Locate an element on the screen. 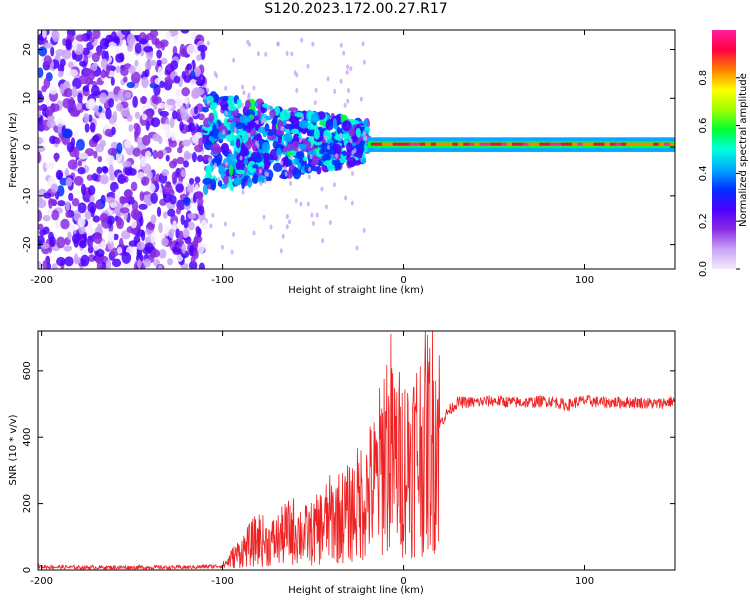  x-tick-label: 0 is located at coordinates (403, 581).